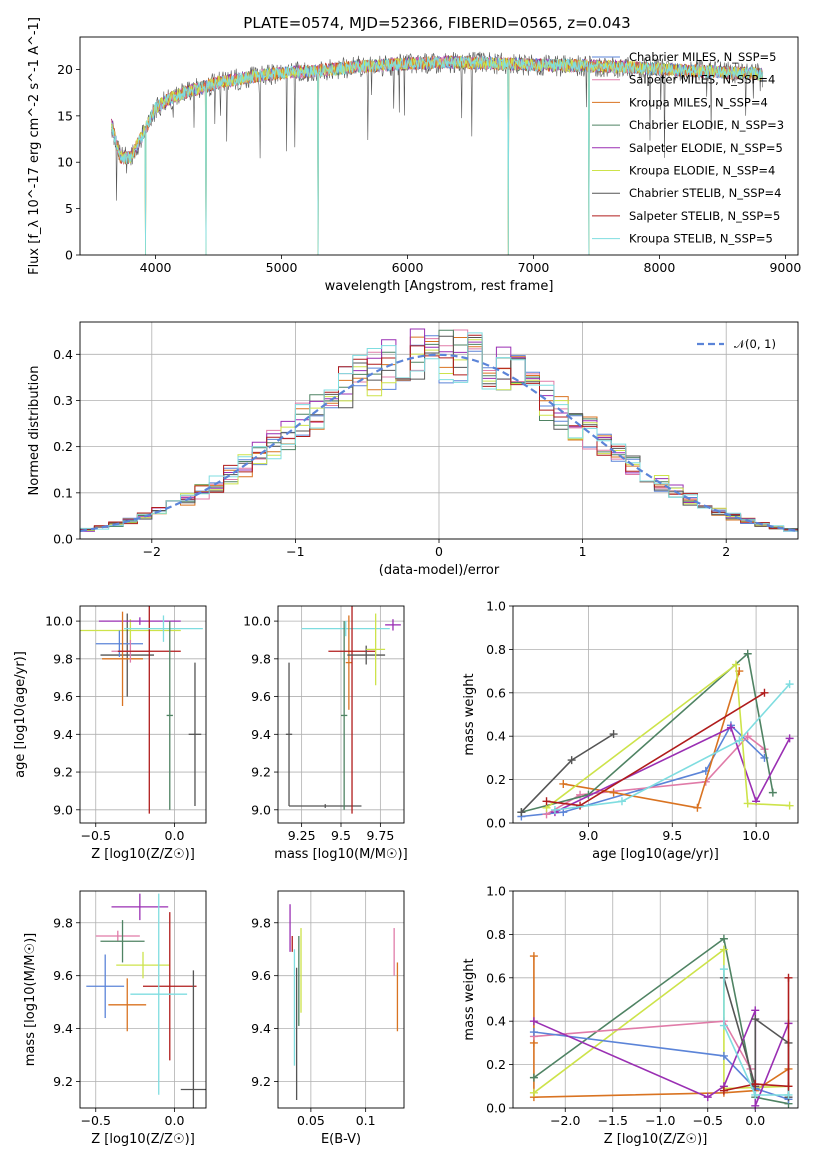 This screenshot has width=819, height=1170. I want to click on y-tick-label: 20, so click(65, 69).